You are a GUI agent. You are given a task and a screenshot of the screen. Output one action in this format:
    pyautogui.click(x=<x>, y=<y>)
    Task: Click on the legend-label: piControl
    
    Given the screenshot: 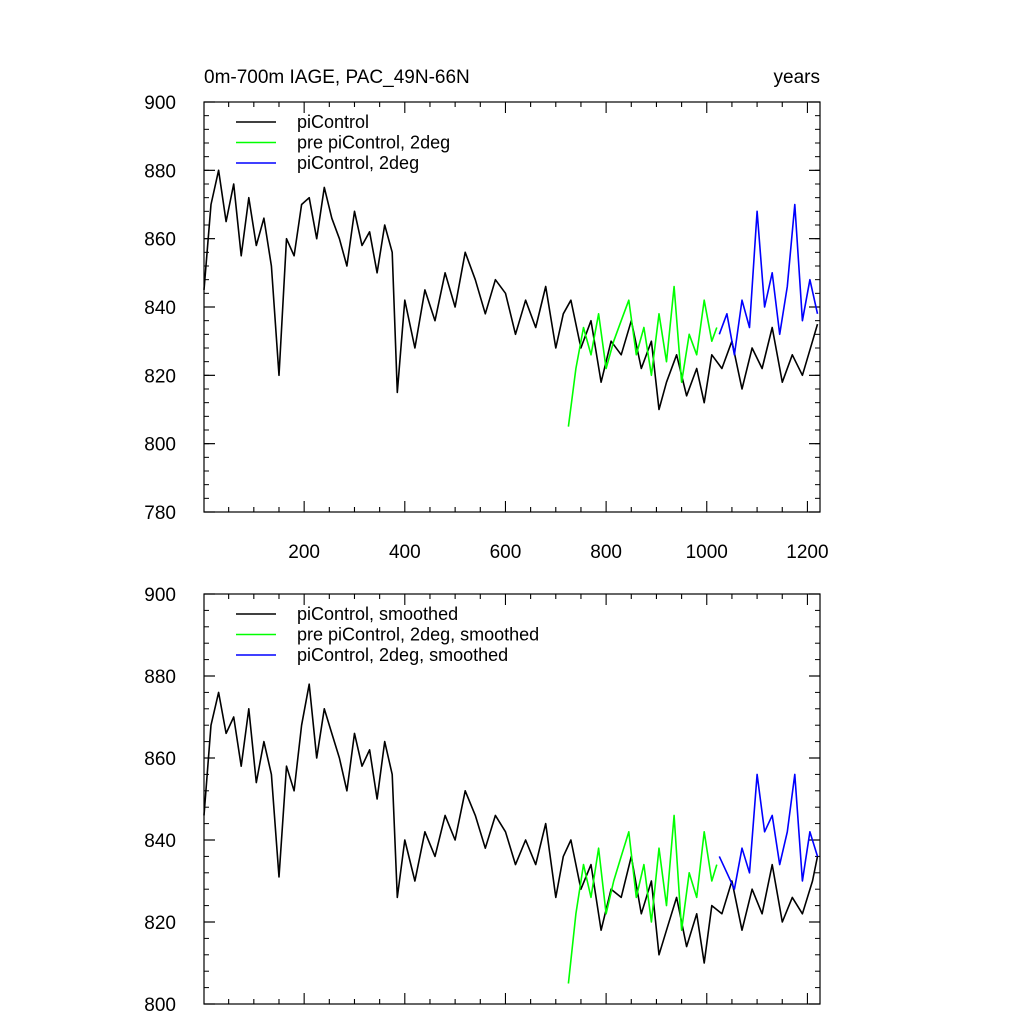 What is the action you would take?
    pyautogui.click(x=333, y=122)
    